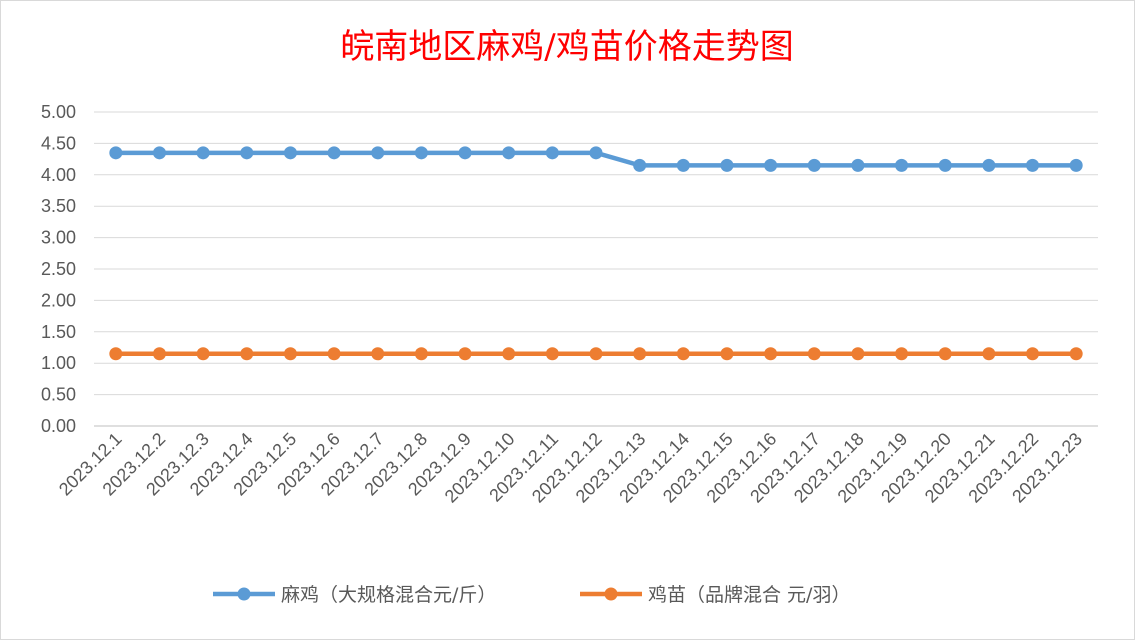 This screenshot has width=1135, height=640. Describe the element at coordinates (566, 47) in the screenshot. I see `chart-title: 皖南地区麻鸡/鸡苗价格走势图` at that location.